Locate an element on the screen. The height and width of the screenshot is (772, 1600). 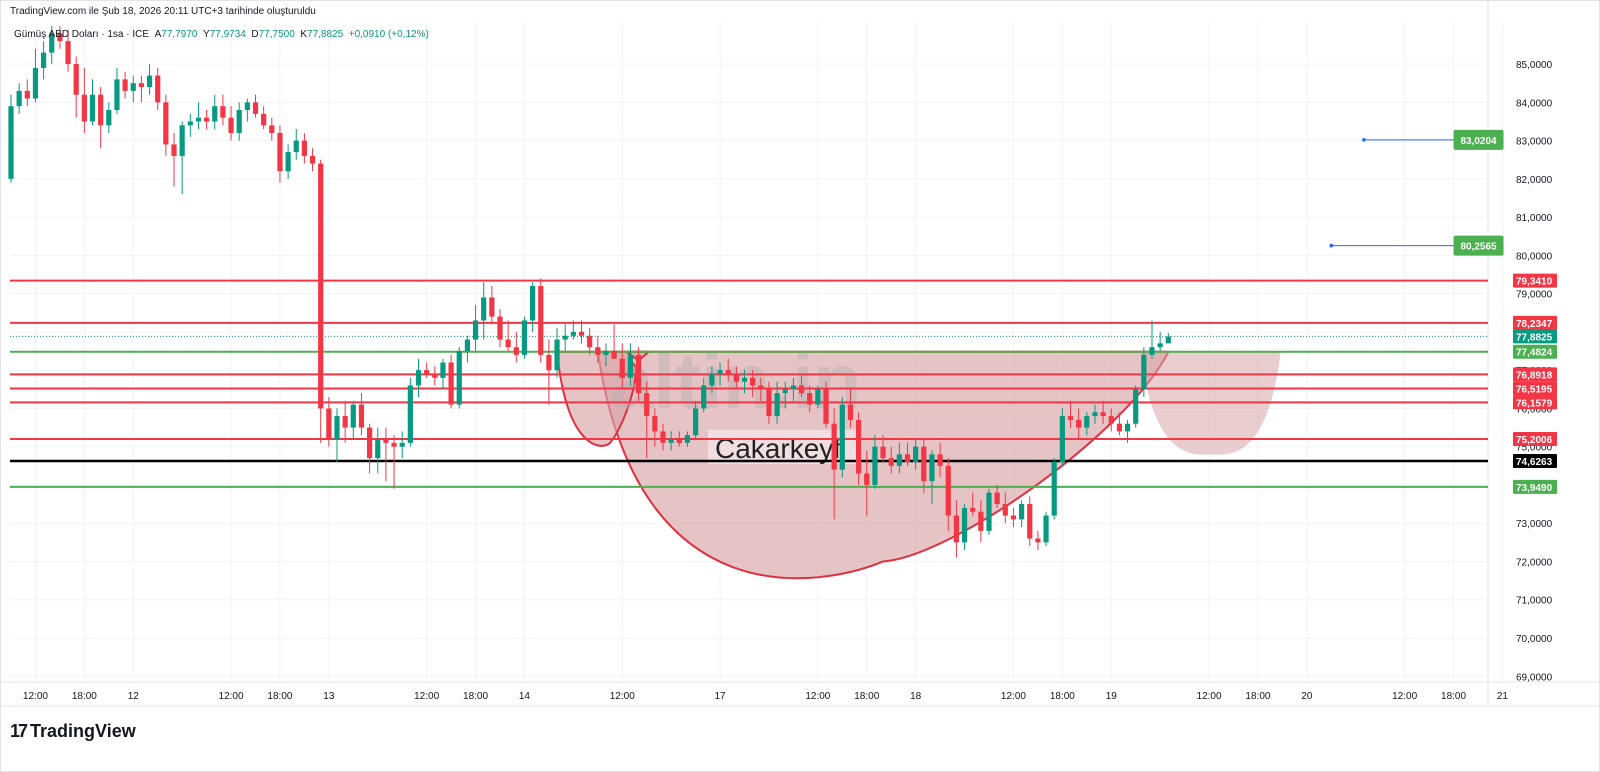
time-tick-label: 12 is located at coordinates (134, 696).